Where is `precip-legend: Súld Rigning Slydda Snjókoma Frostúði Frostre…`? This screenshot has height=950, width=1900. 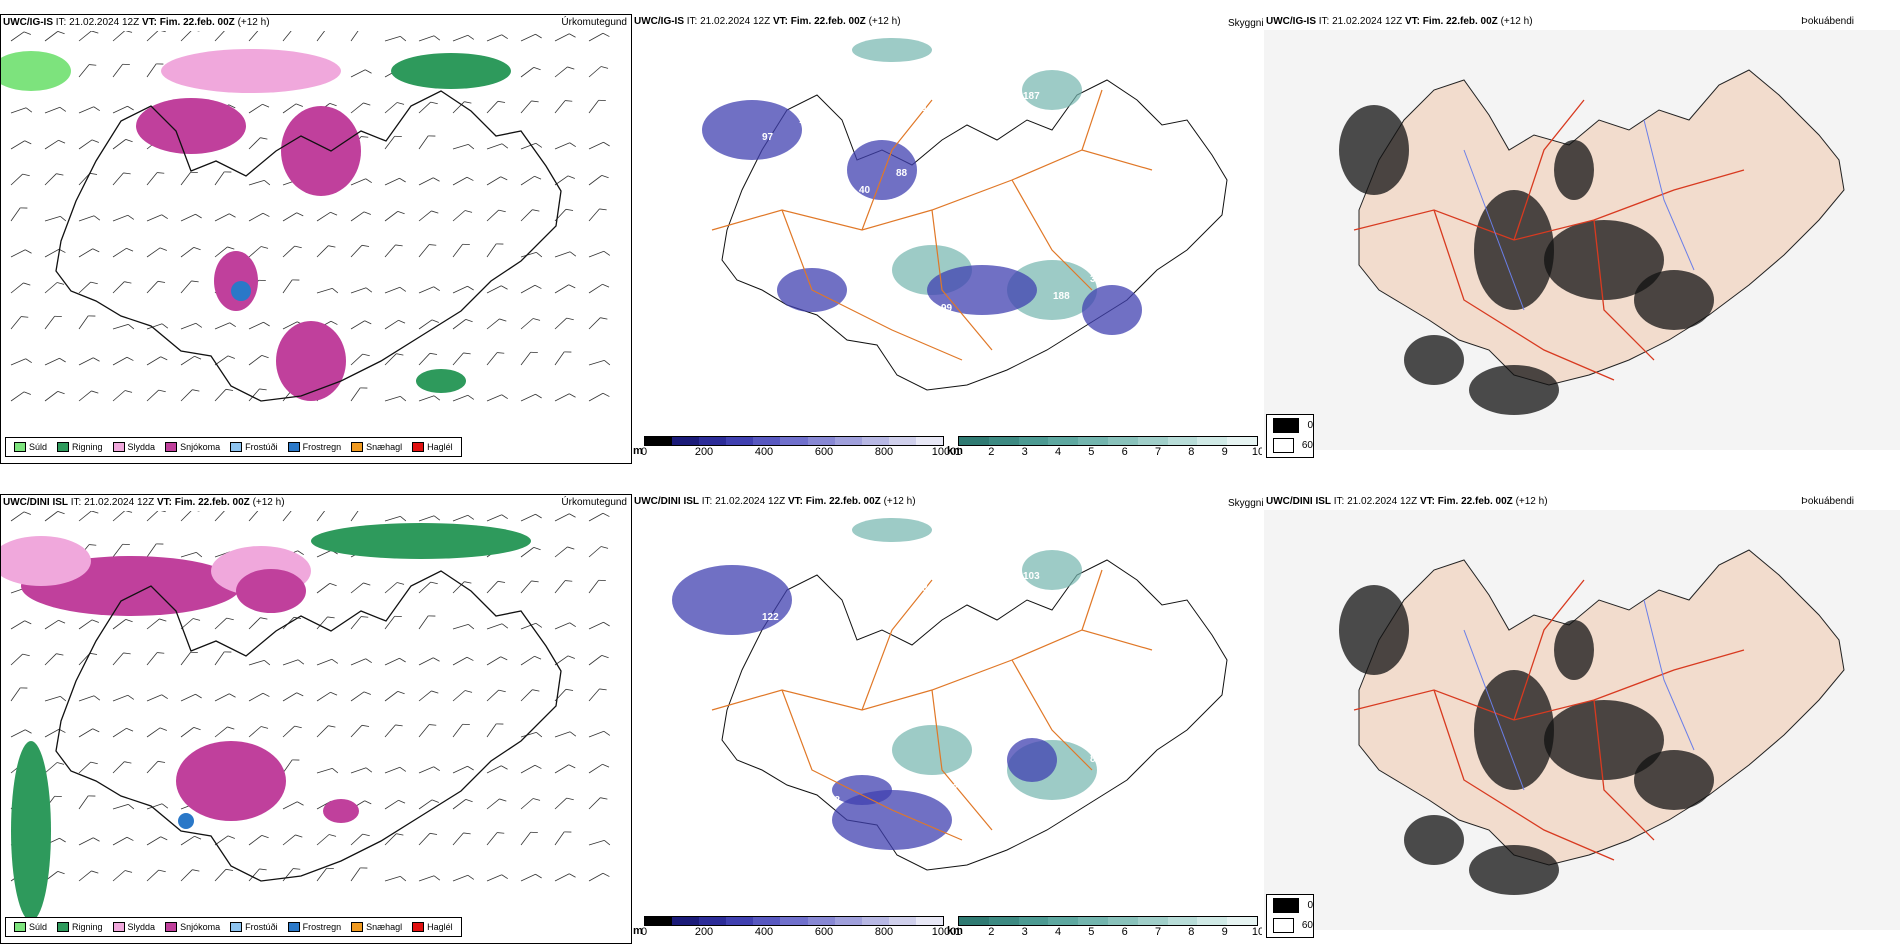 precip-legend: Súld Rigning Slydda Snjókoma Frostúði Frostre… is located at coordinates (233, 447).